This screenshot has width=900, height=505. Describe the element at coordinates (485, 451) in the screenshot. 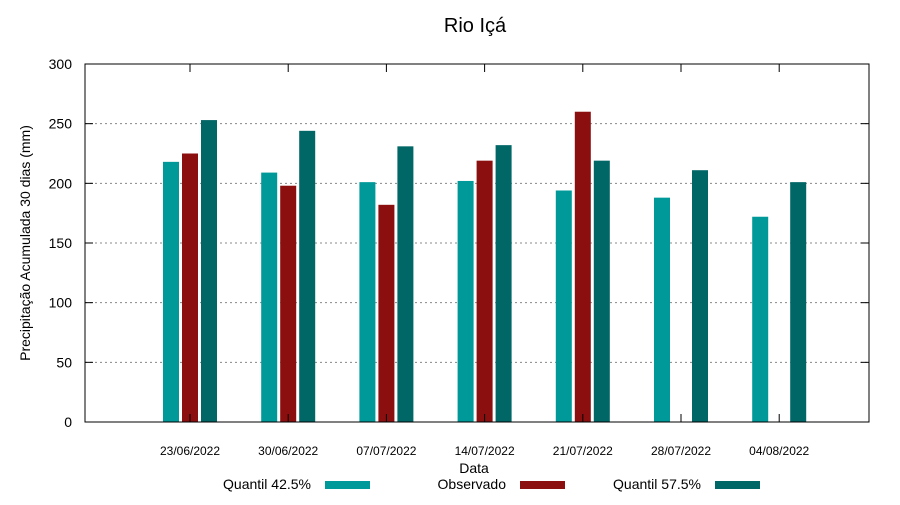

I see `x-tick-label: 14/07/2022` at that location.